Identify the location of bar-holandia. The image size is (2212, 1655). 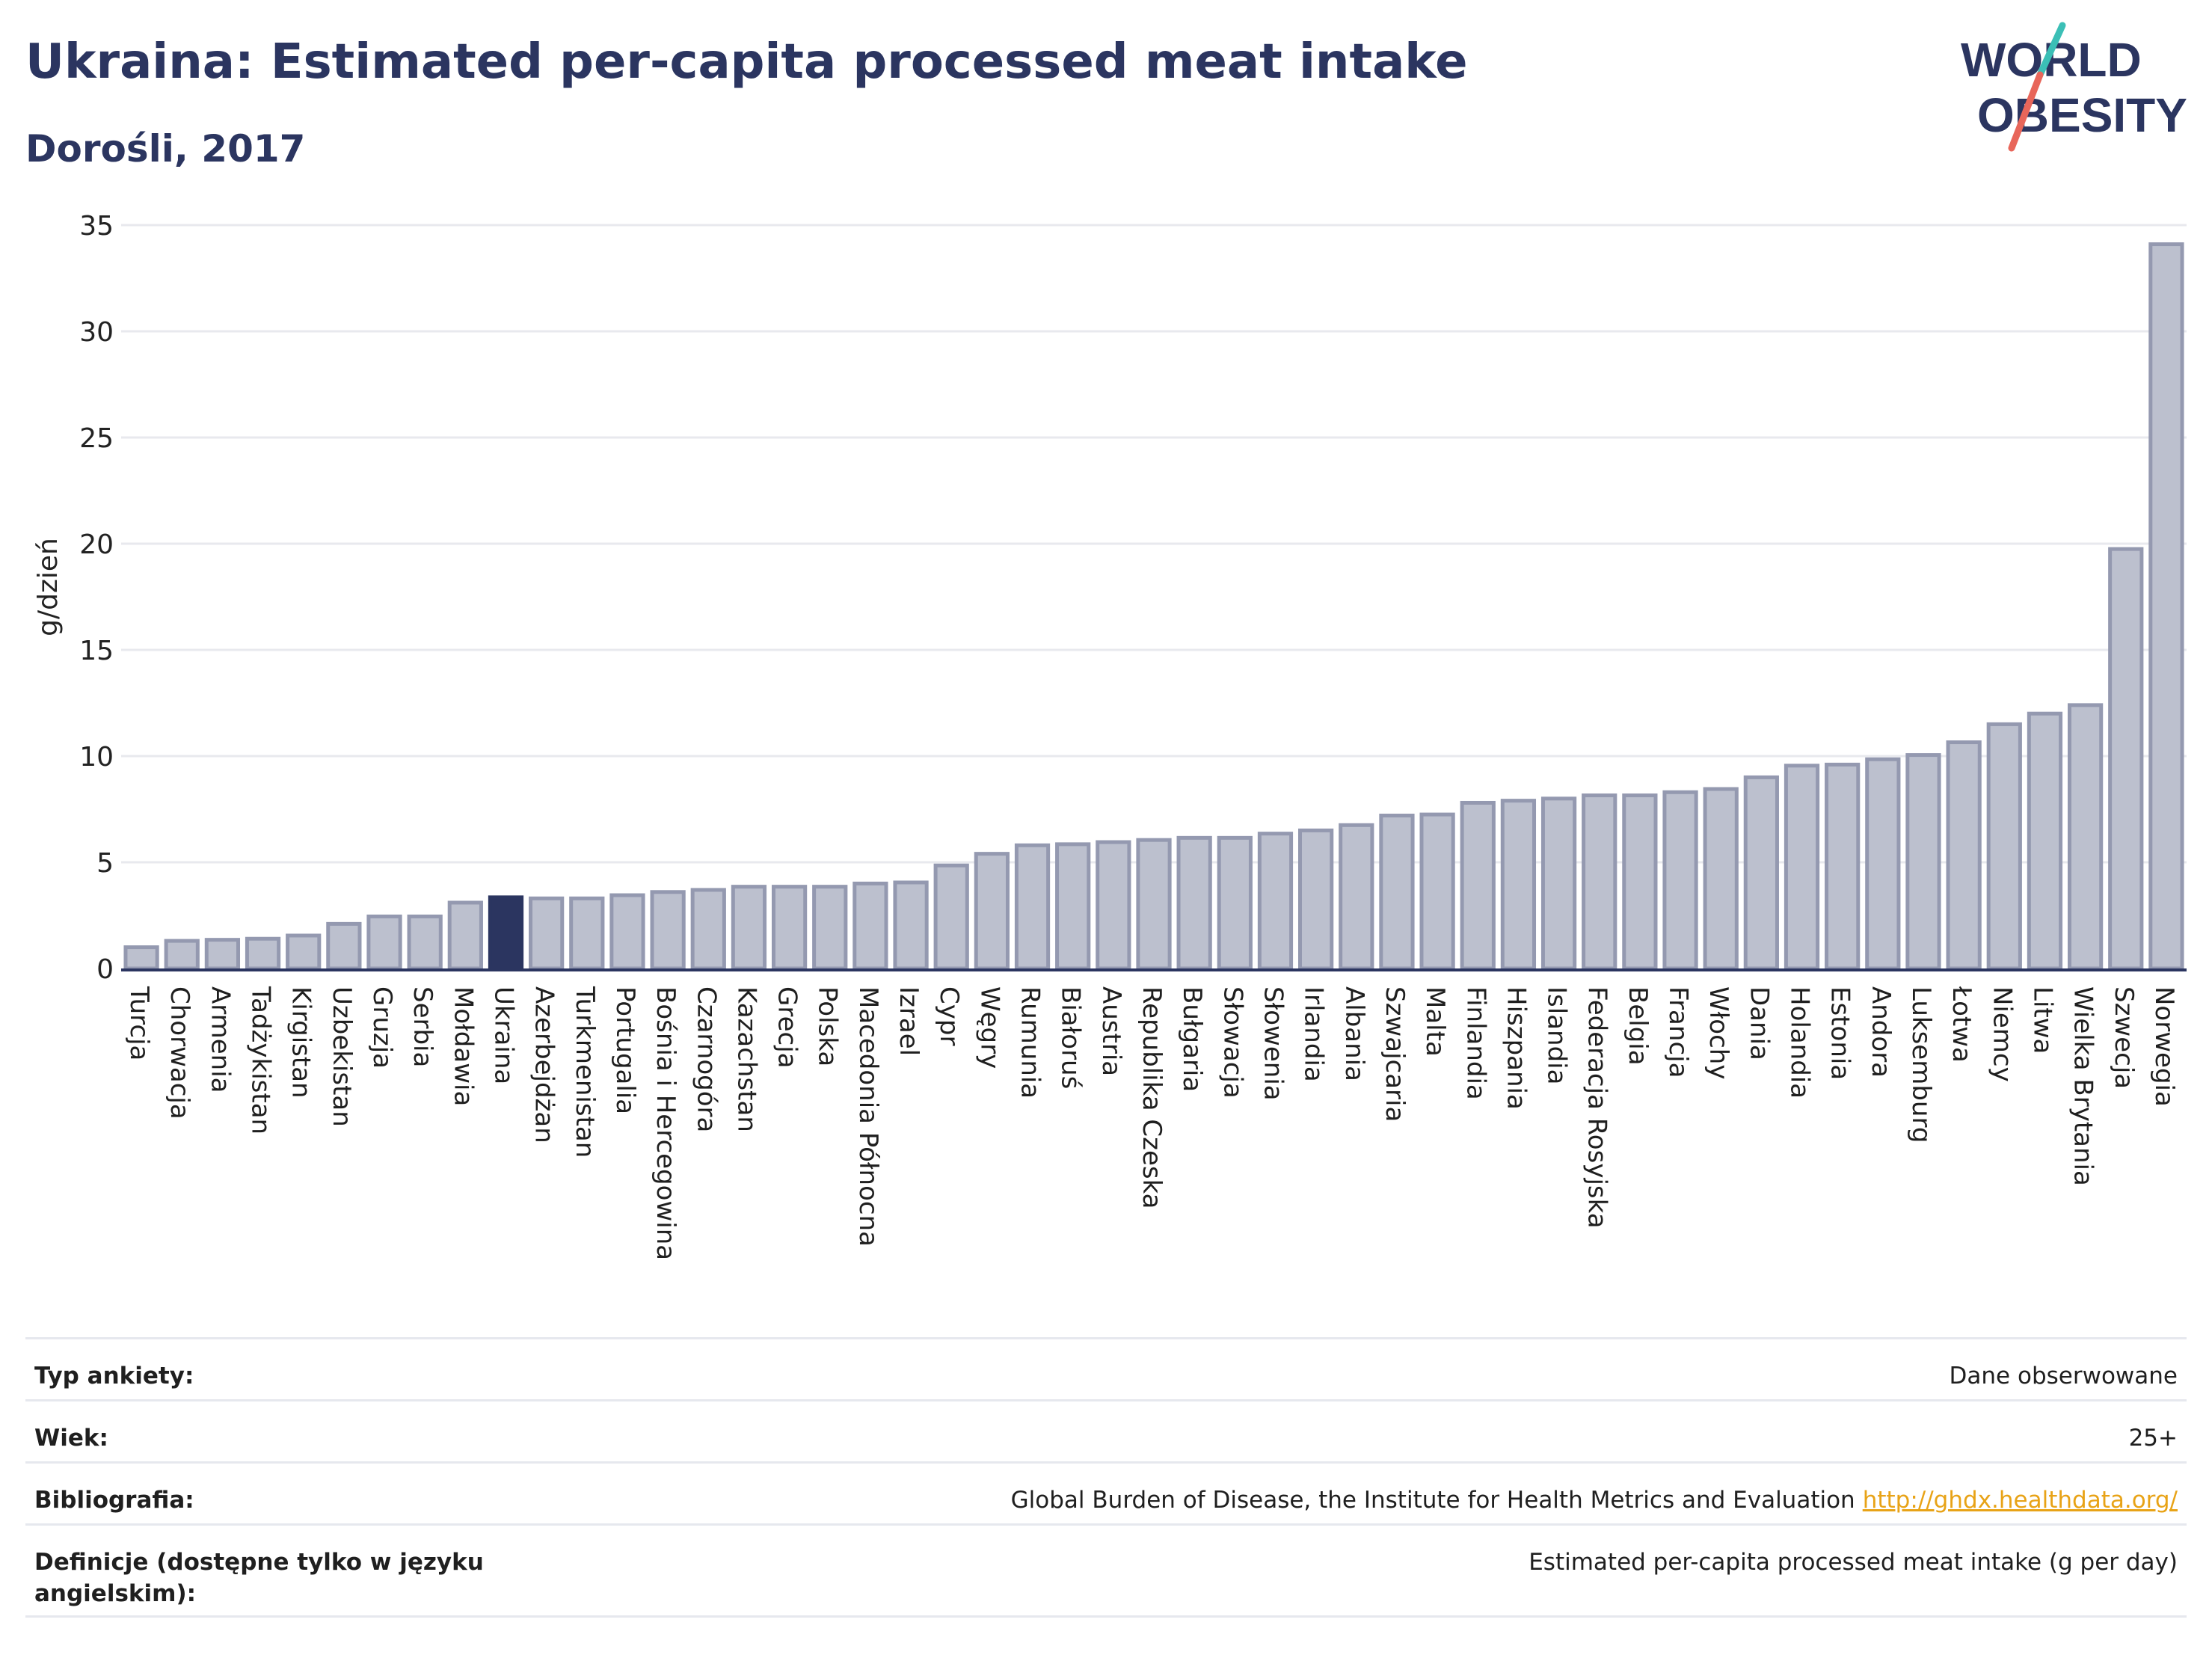
(1802, 867).